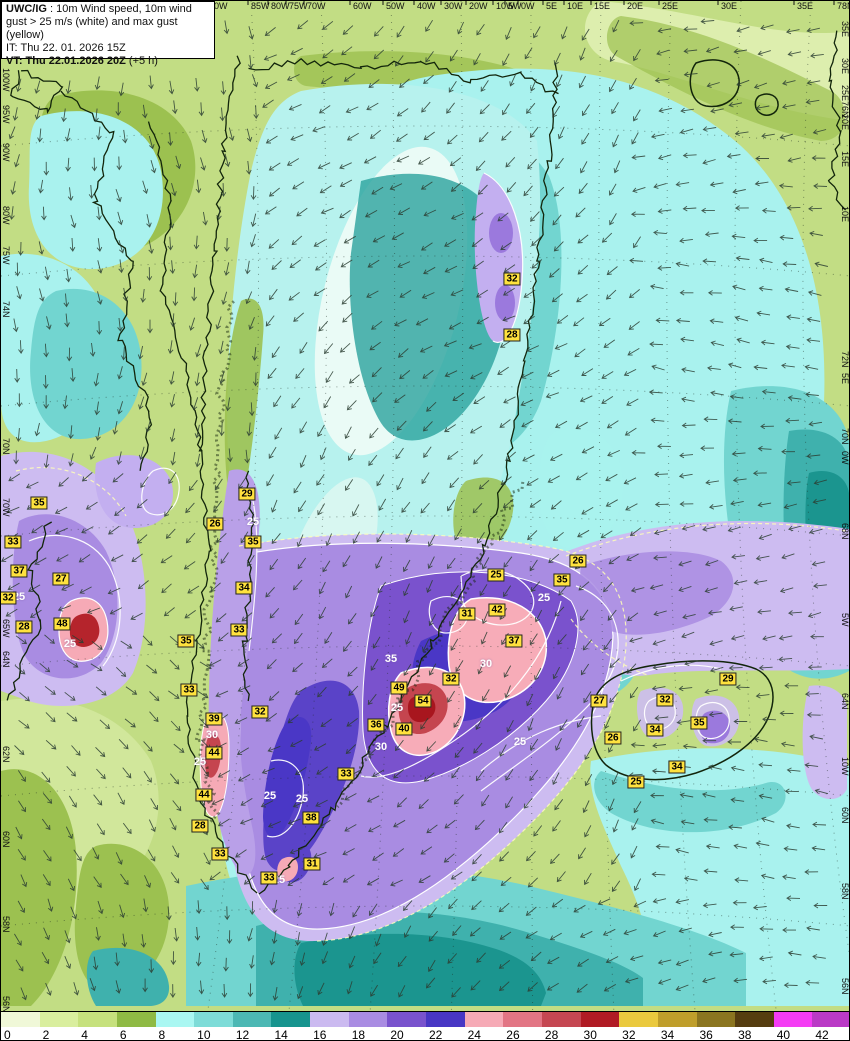 The width and height of the screenshot is (850, 1041). Describe the element at coordinates (805, 6) in the screenshot. I see `top-axis-label: 35E` at that location.